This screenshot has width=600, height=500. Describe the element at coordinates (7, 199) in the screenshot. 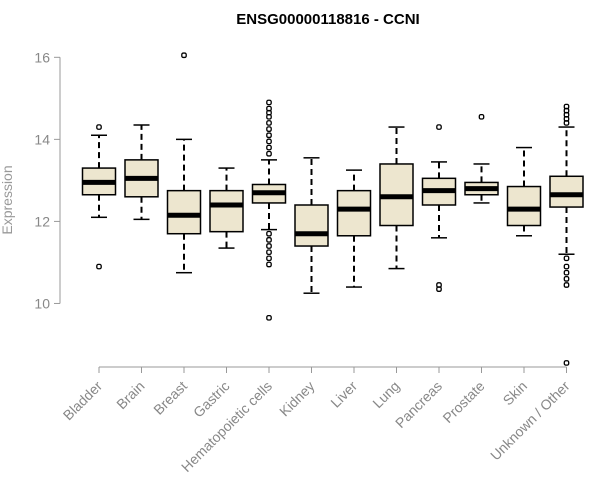

I see `y-axis-label: Expression` at that location.